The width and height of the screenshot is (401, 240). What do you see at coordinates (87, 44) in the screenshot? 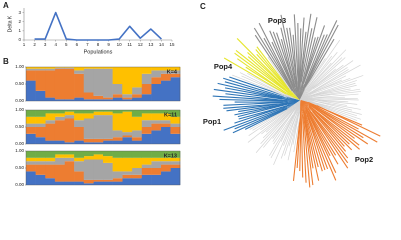
I see `x-tick-label: 7` at bounding box center [87, 44].